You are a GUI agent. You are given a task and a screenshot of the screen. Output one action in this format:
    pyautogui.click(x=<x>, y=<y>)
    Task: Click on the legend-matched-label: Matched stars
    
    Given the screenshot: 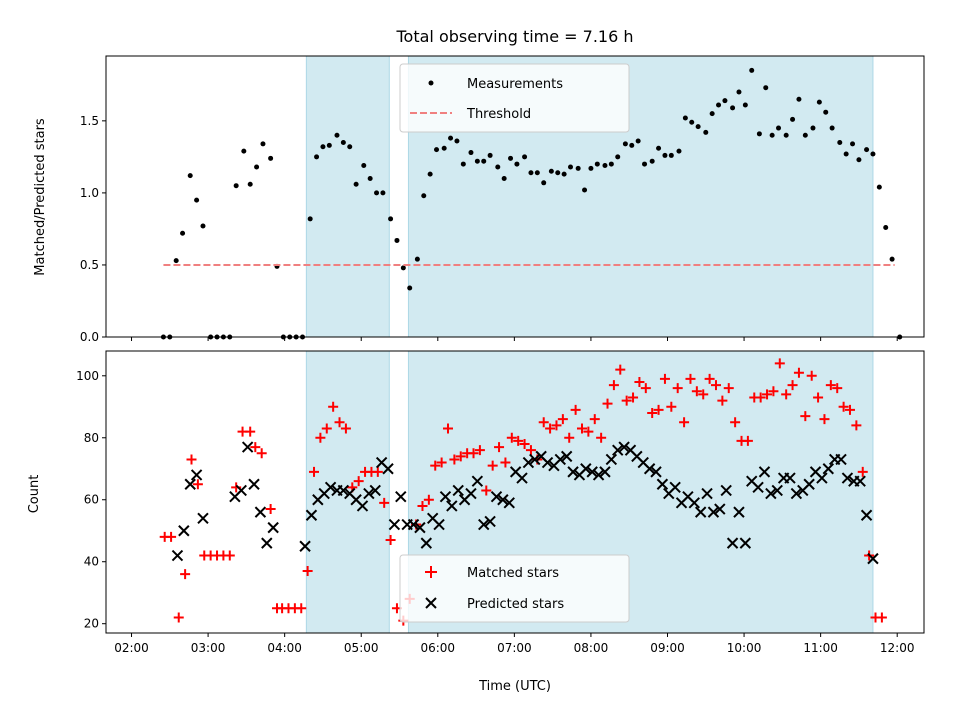 What is the action you would take?
    pyautogui.click(x=513, y=573)
    